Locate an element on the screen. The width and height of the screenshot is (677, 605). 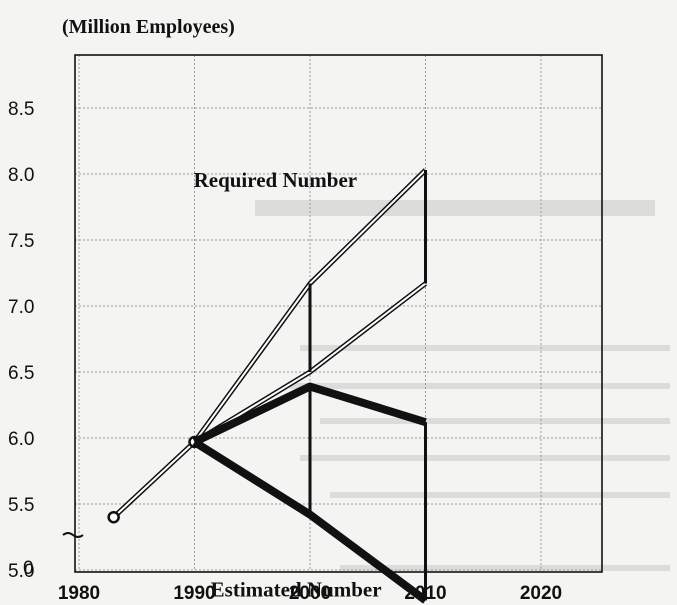
y-tick-label: 7.0 is located at coordinates (21, 307).